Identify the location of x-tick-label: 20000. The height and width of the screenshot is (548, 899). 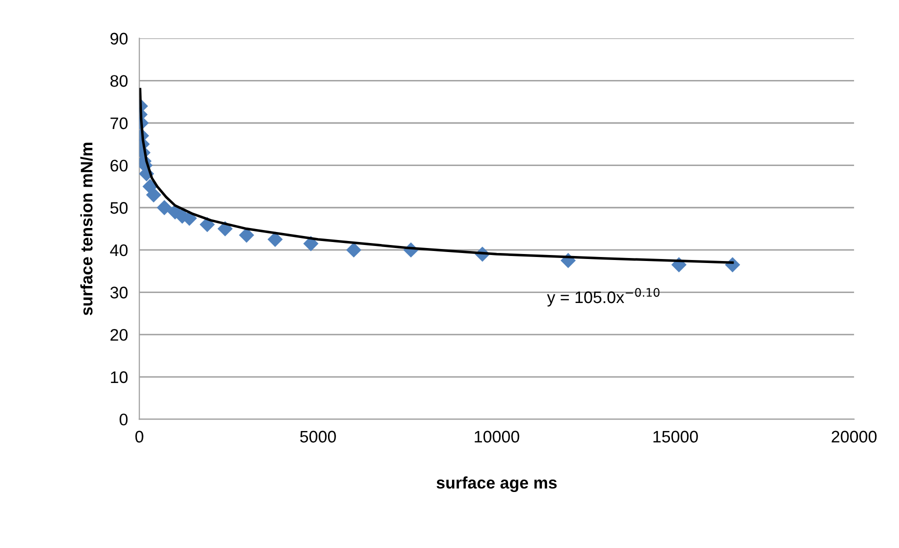
(854, 436).